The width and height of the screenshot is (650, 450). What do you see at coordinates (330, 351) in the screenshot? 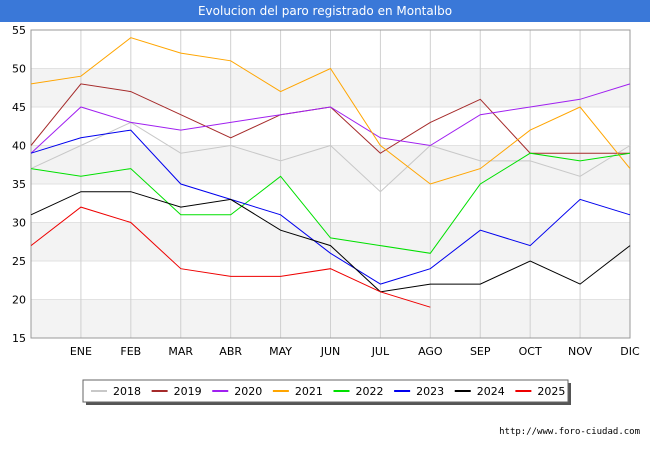
I see `x-tick-label: JUN` at bounding box center [330, 351].